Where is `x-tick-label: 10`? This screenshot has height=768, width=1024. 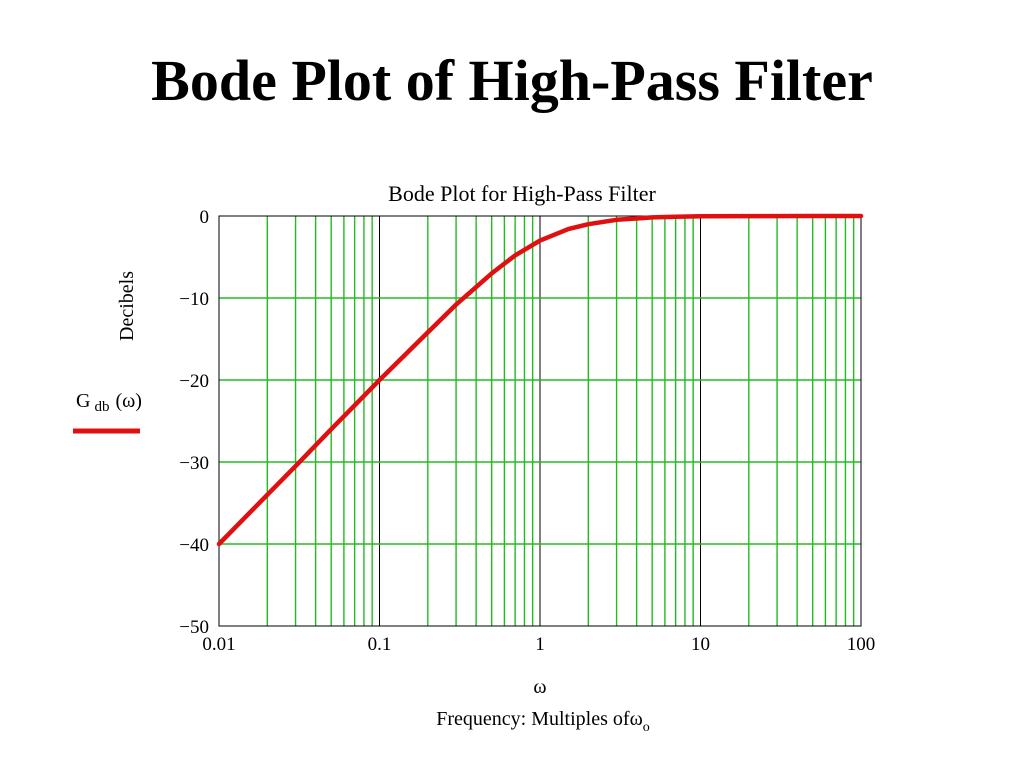 x-tick-label: 10 is located at coordinates (700, 644).